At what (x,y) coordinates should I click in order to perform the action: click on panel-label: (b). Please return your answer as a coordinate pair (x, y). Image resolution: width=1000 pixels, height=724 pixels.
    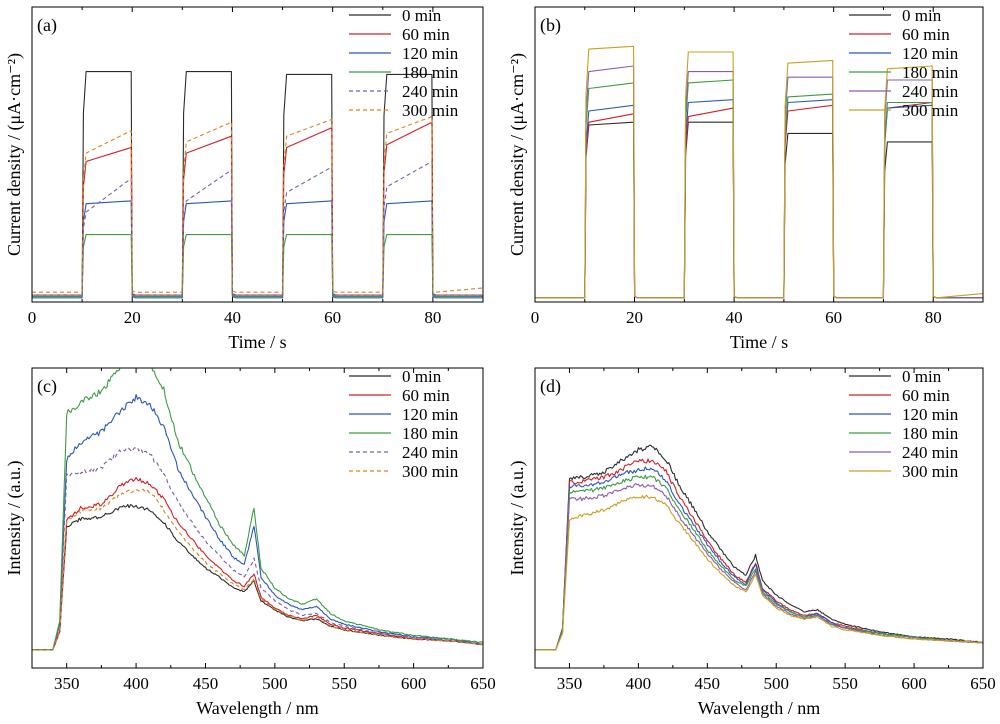
    Looking at the image, I should click on (550, 25).